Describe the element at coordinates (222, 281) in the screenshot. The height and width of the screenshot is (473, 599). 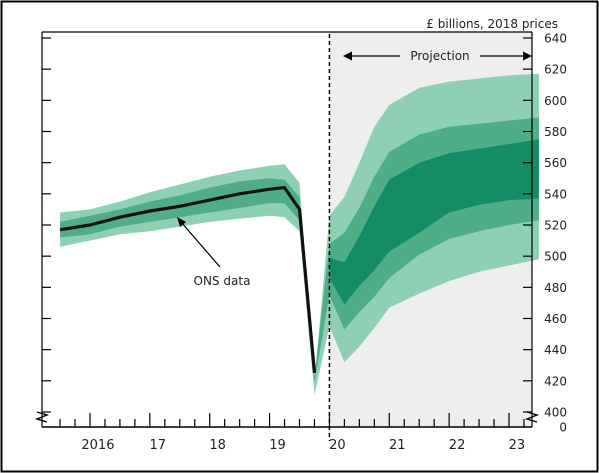
I see `annotation-label: ONS data` at that location.